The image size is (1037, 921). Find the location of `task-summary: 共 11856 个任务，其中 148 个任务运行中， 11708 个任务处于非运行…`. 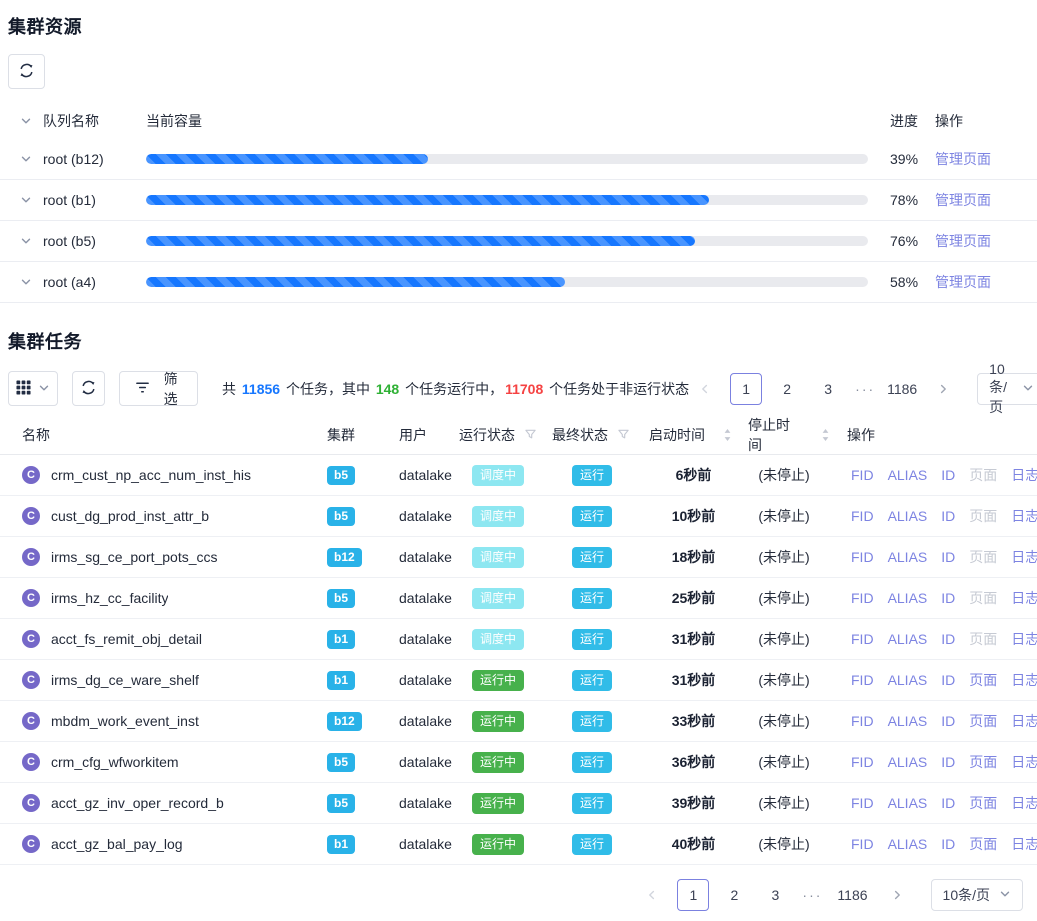

task-summary: 共 11856 个任务，其中 148 个任务运行中， 11708 个任务处于非运行… is located at coordinates (455, 389).